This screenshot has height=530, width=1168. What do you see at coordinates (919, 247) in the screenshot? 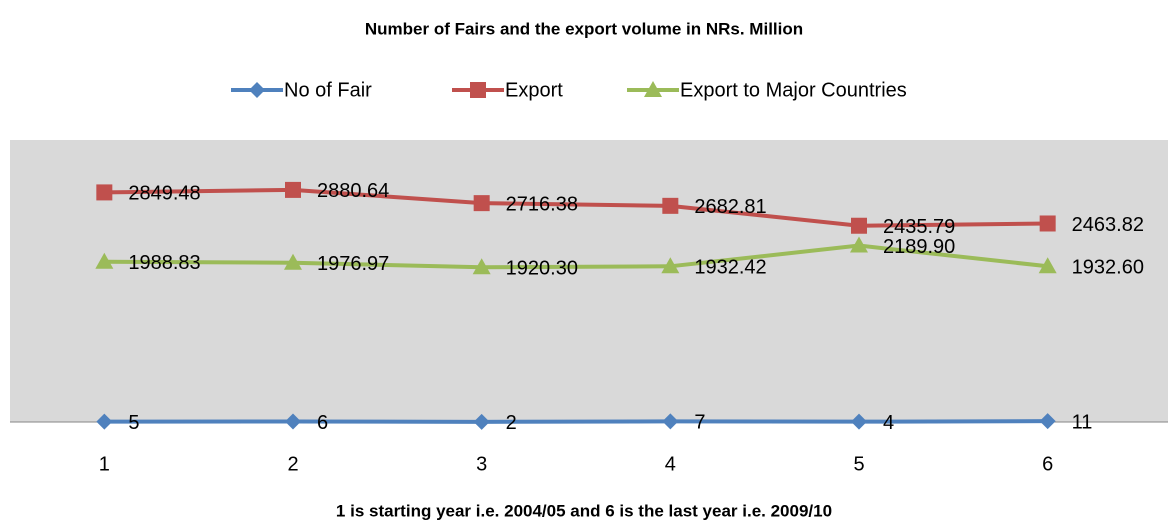
I see `data-label: 2189.90` at bounding box center [919, 247].